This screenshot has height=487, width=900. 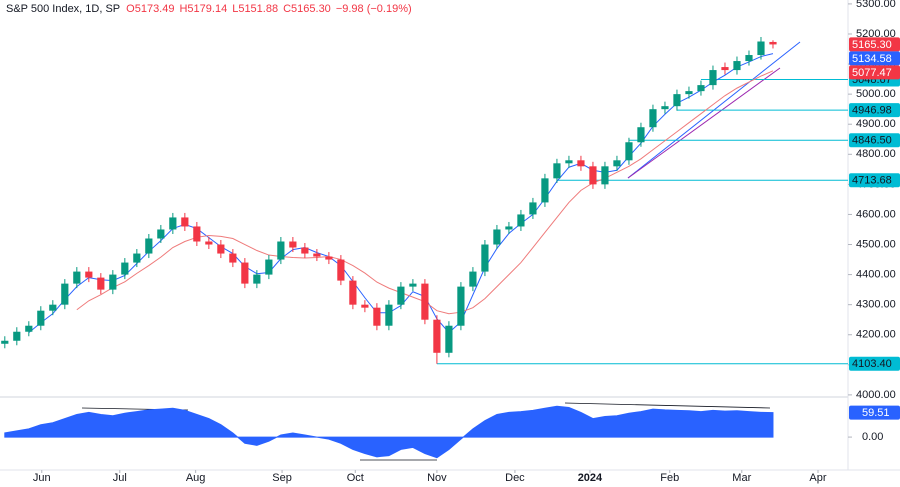 I want to click on ohlc-label: C5165.30, so click(x=307, y=9).